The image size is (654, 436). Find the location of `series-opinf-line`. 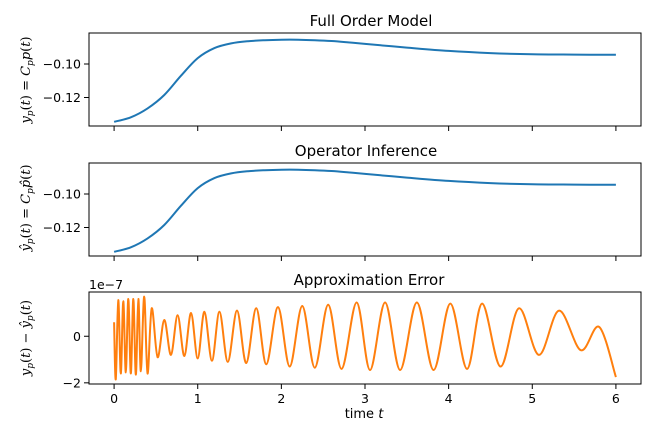

series-opinf-line is located at coordinates (364, 210).